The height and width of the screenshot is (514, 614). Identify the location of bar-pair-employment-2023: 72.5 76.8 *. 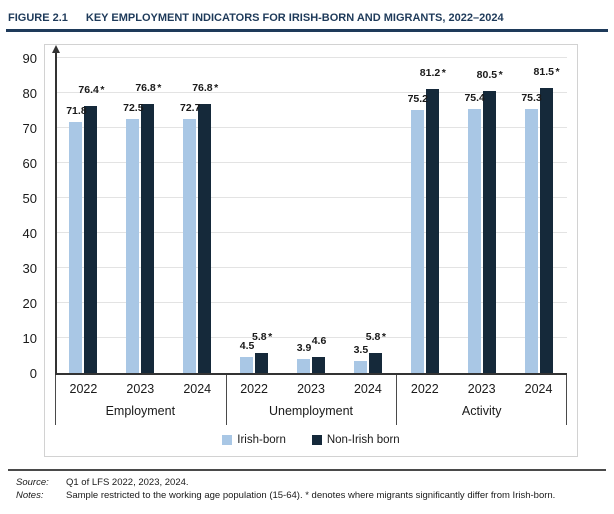
(142, 215).